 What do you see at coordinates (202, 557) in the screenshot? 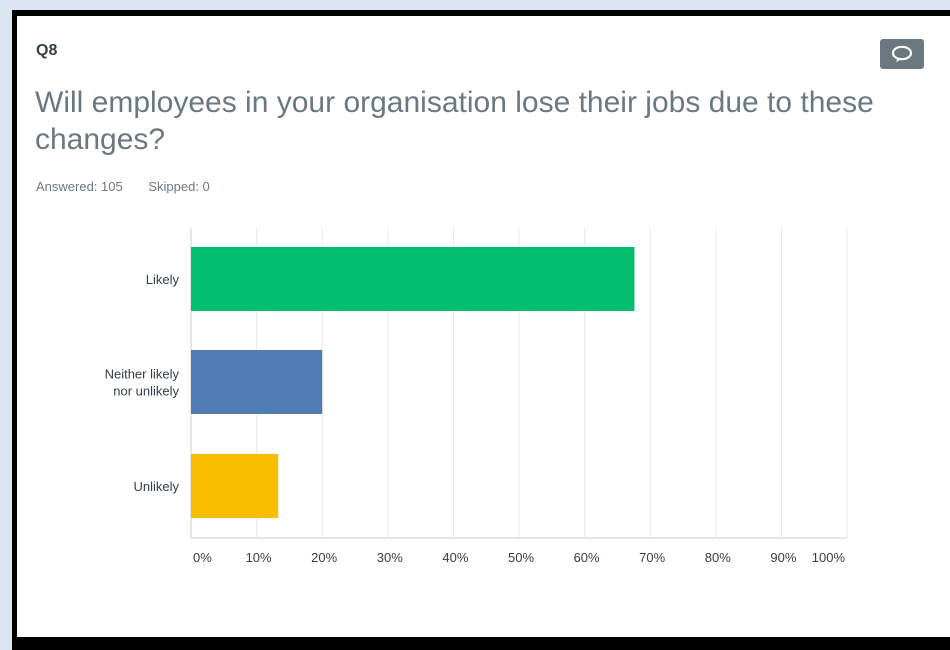
I see `x-tick-label: 0%` at bounding box center [202, 557].